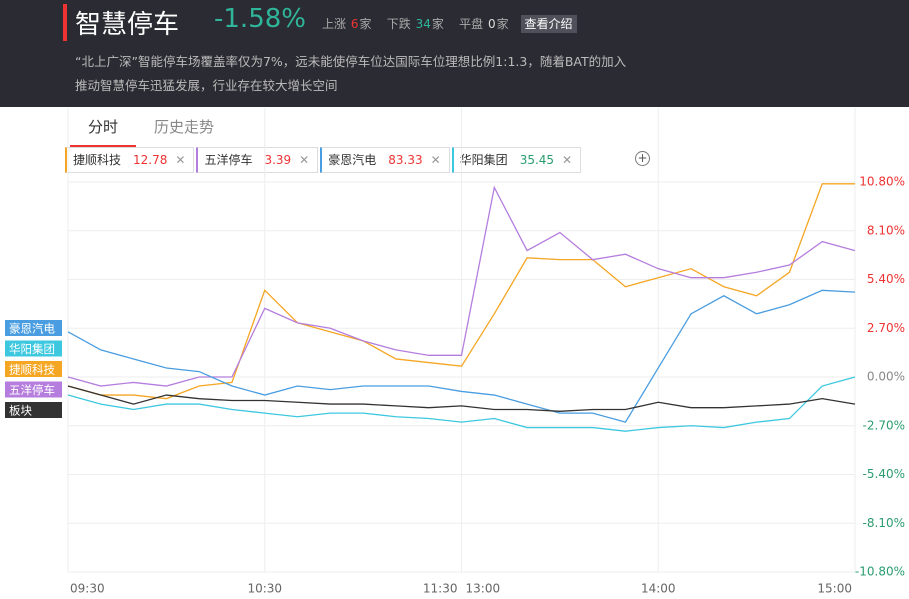  What do you see at coordinates (334, 24) in the screenshot?
I see `label: 上涨` at bounding box center [334, 24].